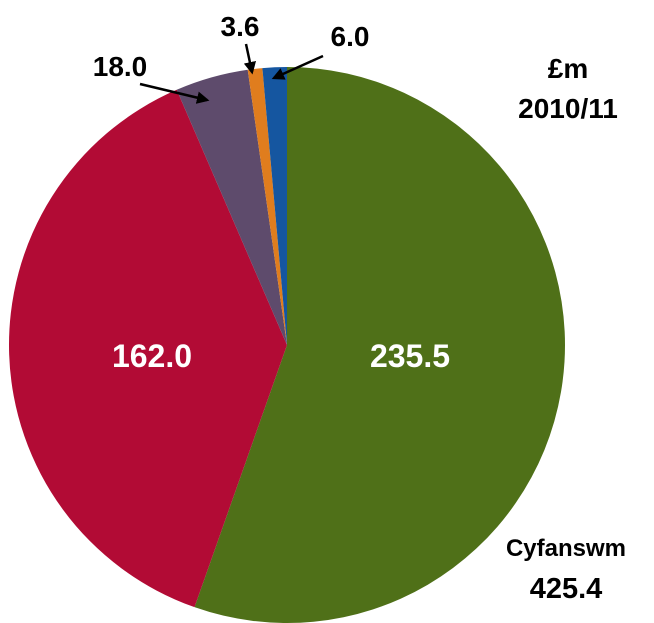 The width and height of the screenshot is (654, 623). Describe the element at coordinates (568, 108) in the screenshot. I see `period-label: 2010/11` at that location.